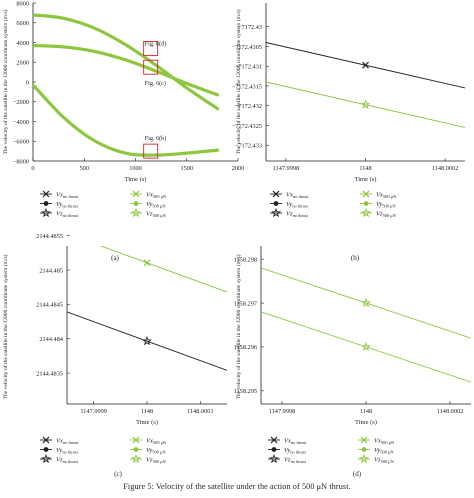 The image size is (474, 498). Describe the element at coordinates (355, 258) in the screenshot. I see `panel-label: (b)` at that location.